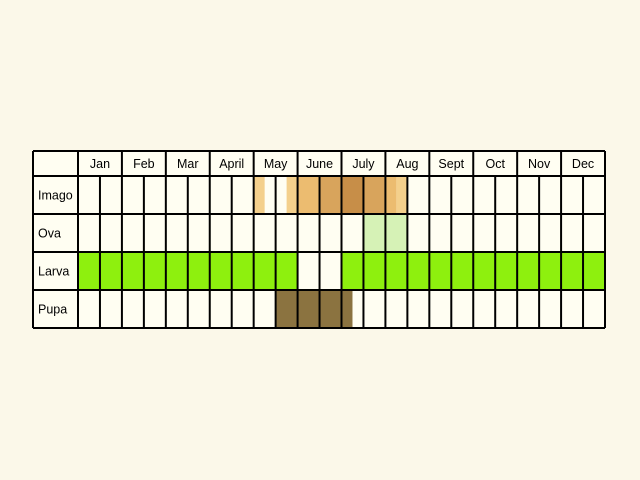  Describe the element at coordinates (52, 310) in the screenshot. I see `stage-label: Pupa` at that location.